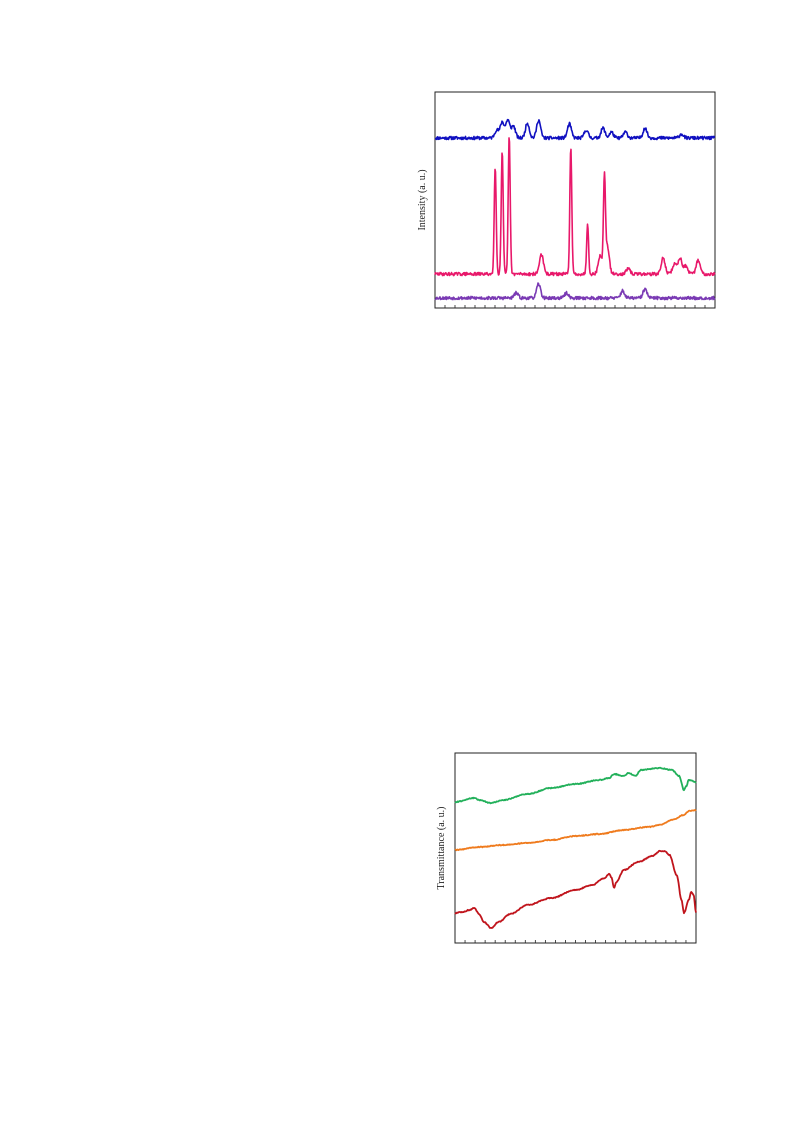  Describe the element at coordinates (441, 848) in the screenshot. I see `y-axis-label: Transmittance (a. u.)` at that location.